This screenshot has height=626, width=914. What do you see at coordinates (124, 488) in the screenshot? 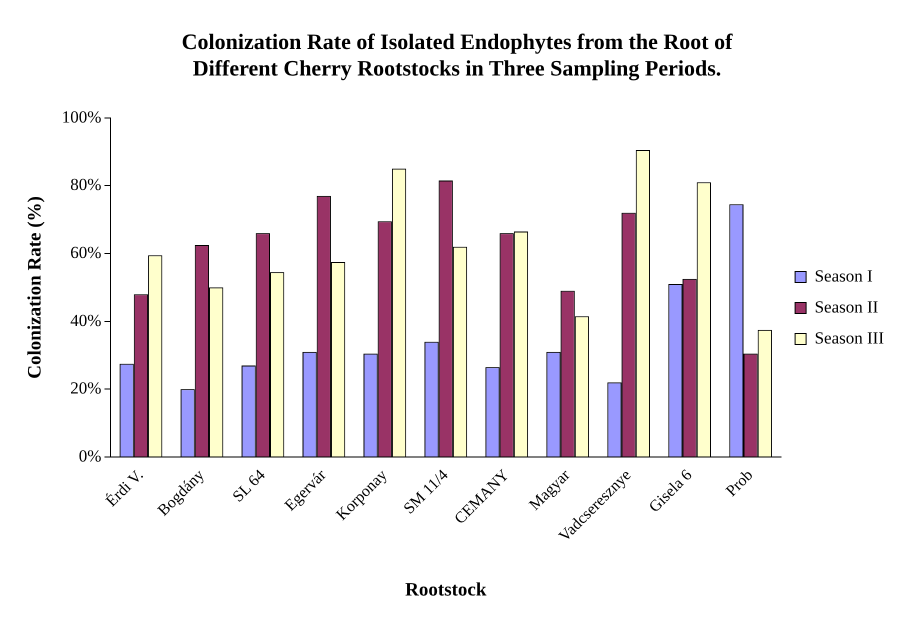
I see `x-tick-label: Érdi V.` at bounding box center [124, 488].